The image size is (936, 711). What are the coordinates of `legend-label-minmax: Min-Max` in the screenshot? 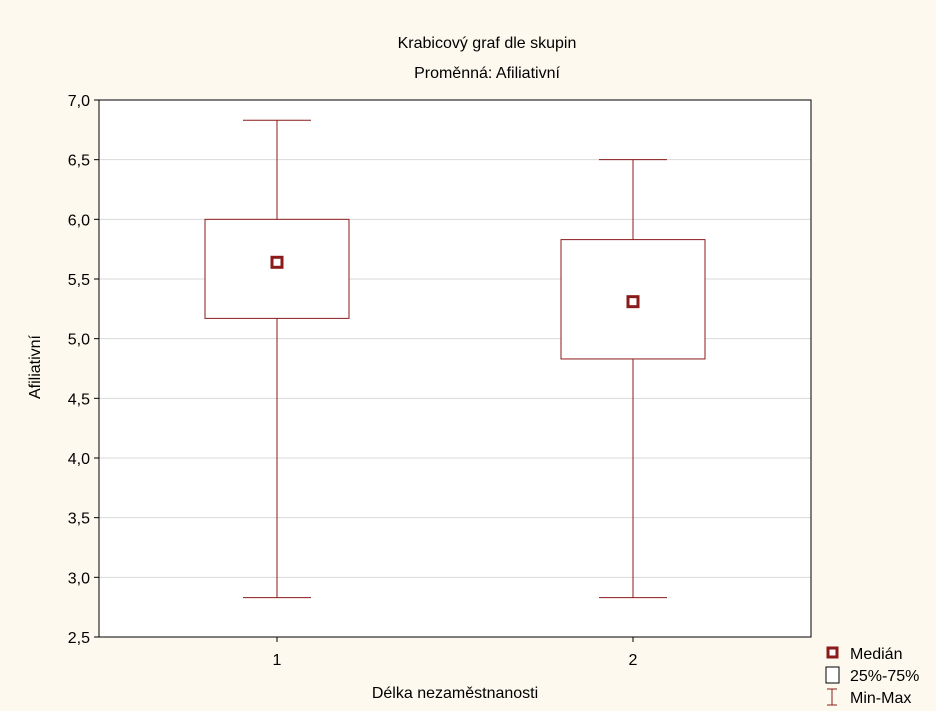 It's located at (880, 698).